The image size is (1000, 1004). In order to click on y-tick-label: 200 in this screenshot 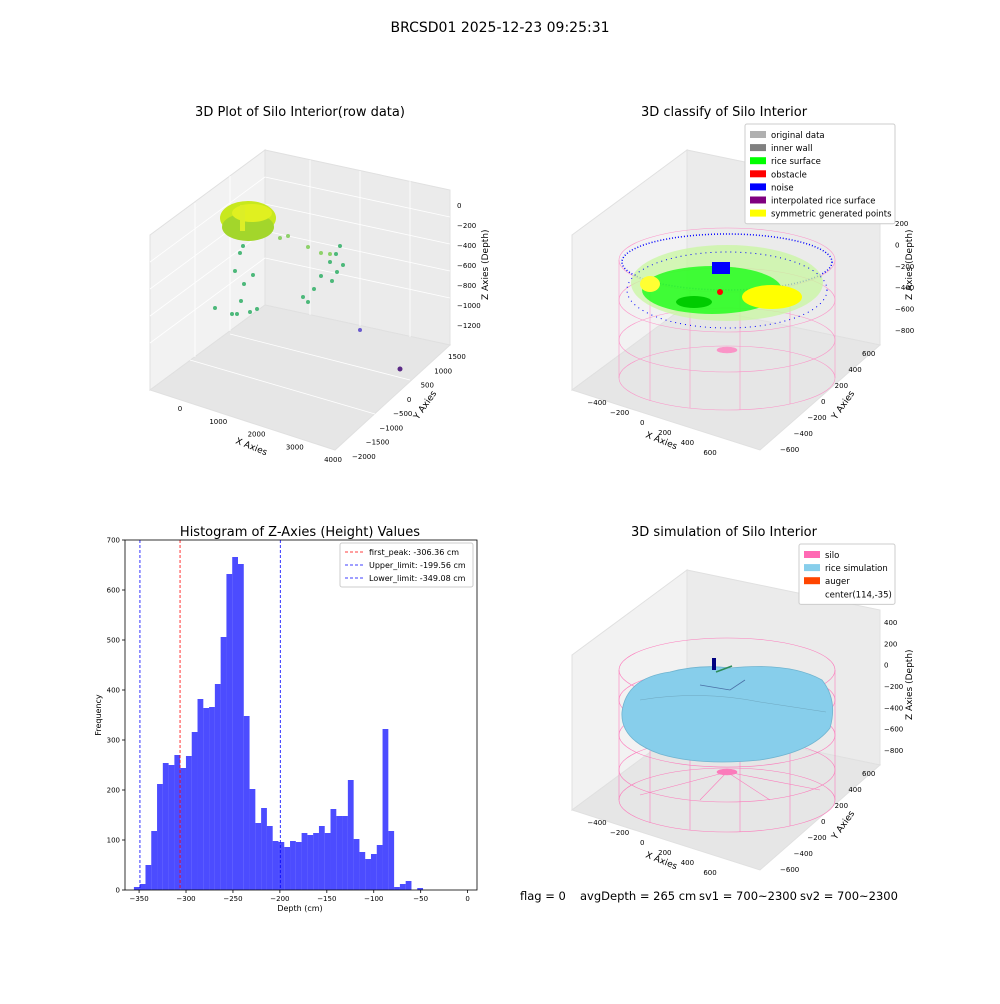, I will do `click(841, 806)`.